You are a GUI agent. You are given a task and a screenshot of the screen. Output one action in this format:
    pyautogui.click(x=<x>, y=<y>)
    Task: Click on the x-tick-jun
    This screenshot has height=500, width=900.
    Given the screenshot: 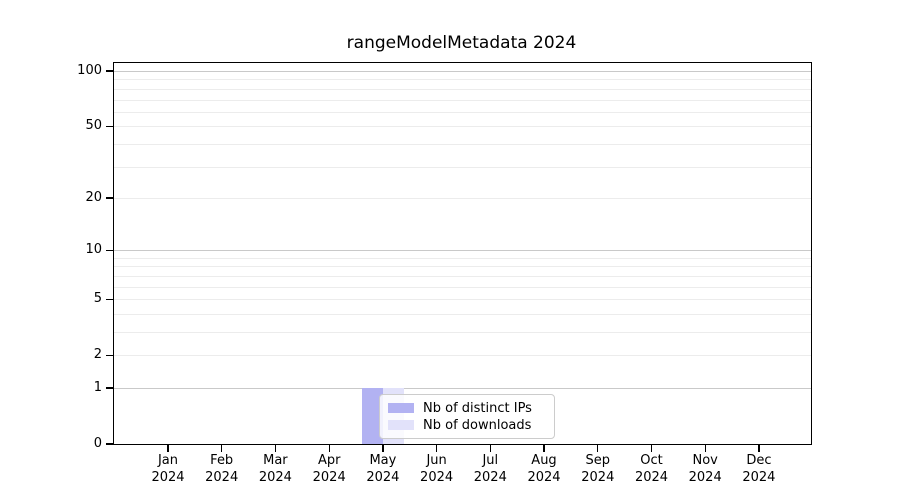 What is the action you would take?
    pyautogui.click(x=436, y=448)
    